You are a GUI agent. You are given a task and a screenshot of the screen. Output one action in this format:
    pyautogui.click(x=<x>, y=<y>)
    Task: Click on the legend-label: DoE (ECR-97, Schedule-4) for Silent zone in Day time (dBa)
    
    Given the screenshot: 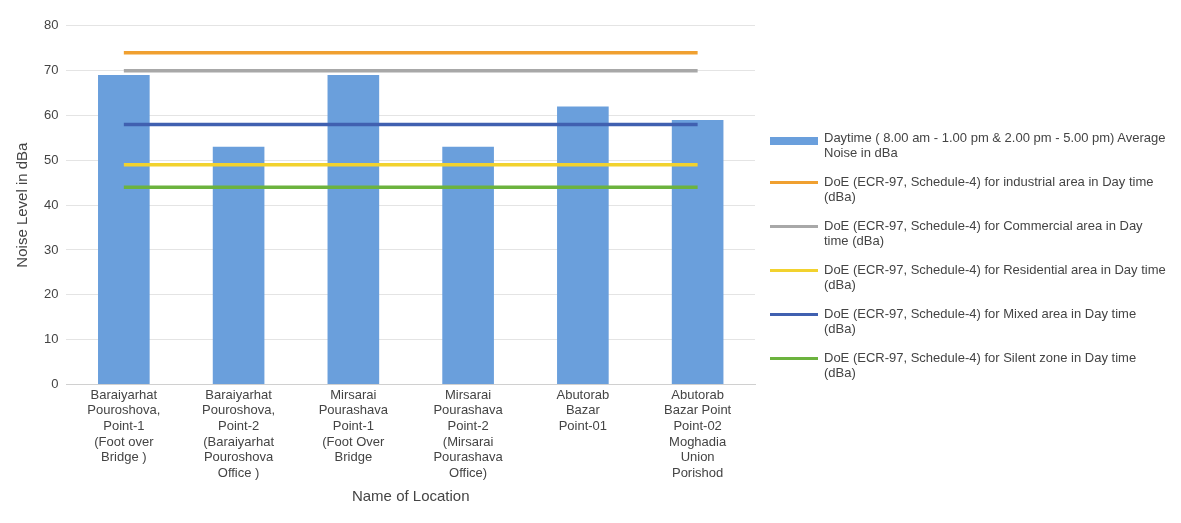 What is the action you would take?
    pyautogui.click(x=981, y=365)
    